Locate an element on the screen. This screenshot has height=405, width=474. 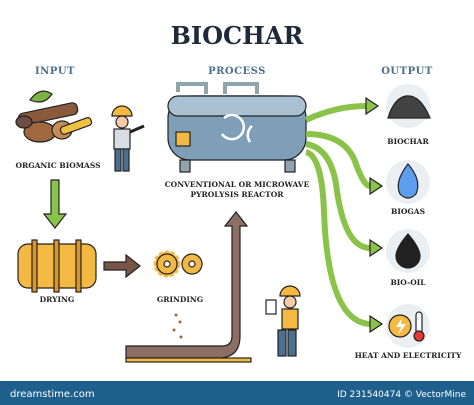
reactor-label: PYROLYSIS REACTOR is located at coordinates (238, 194).